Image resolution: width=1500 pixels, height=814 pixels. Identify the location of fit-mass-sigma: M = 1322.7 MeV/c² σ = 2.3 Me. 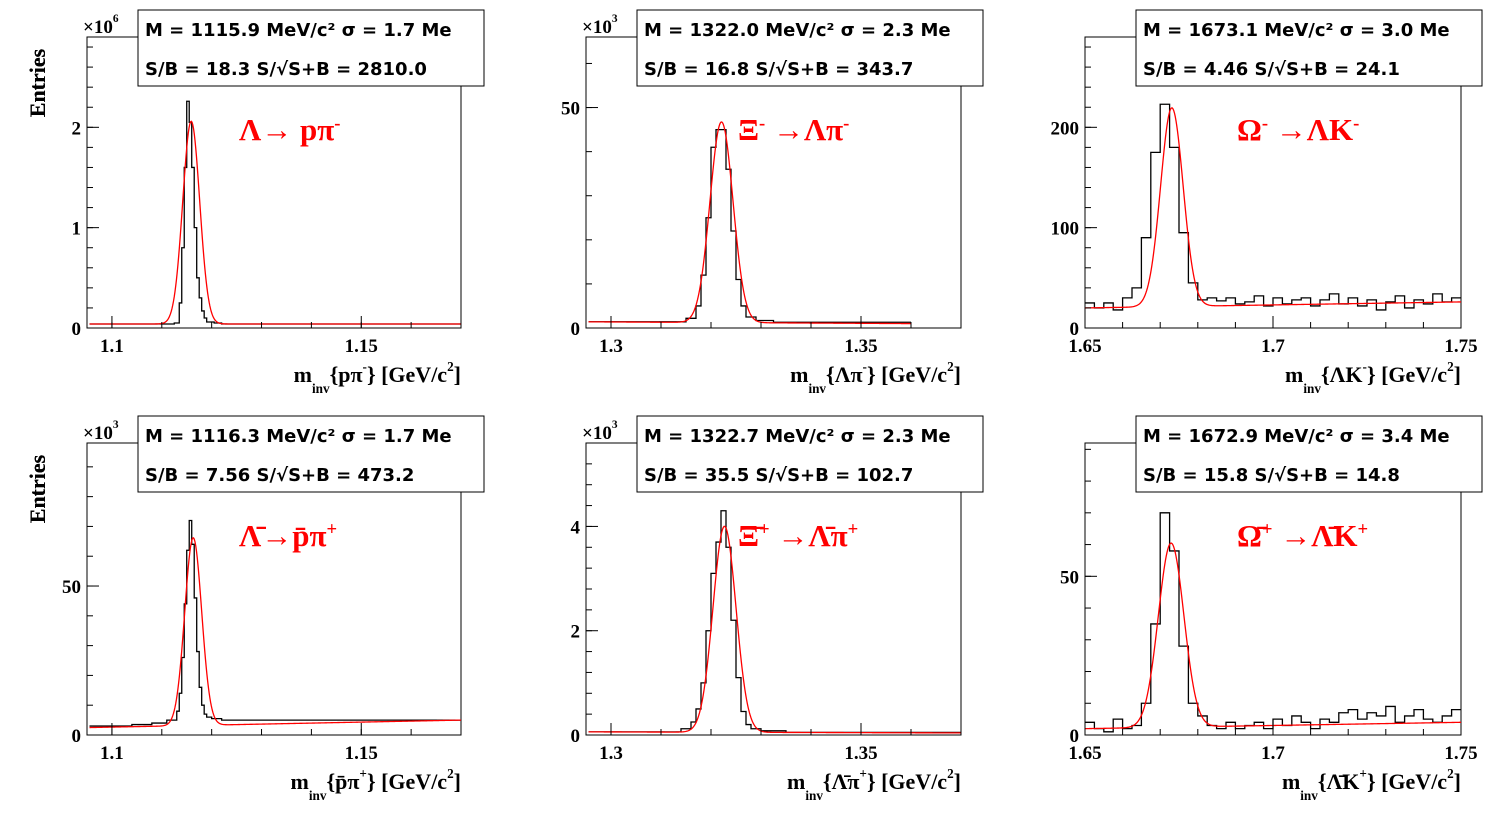
(797, 436).